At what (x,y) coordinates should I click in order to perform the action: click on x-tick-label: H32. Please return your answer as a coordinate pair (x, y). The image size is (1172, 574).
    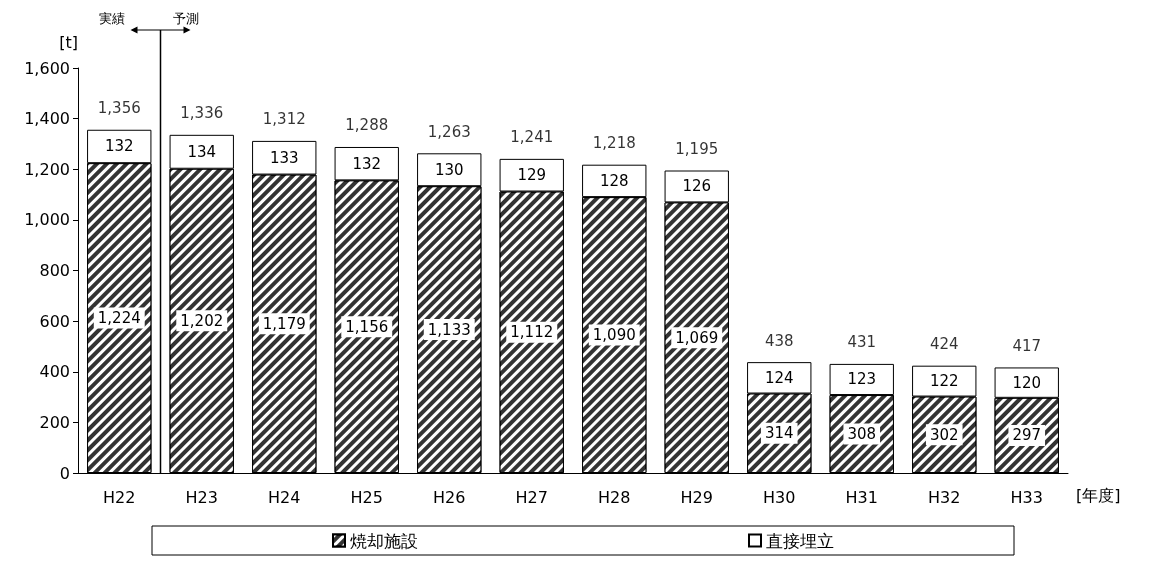
    Looking at the image, I should click on (944, 497).